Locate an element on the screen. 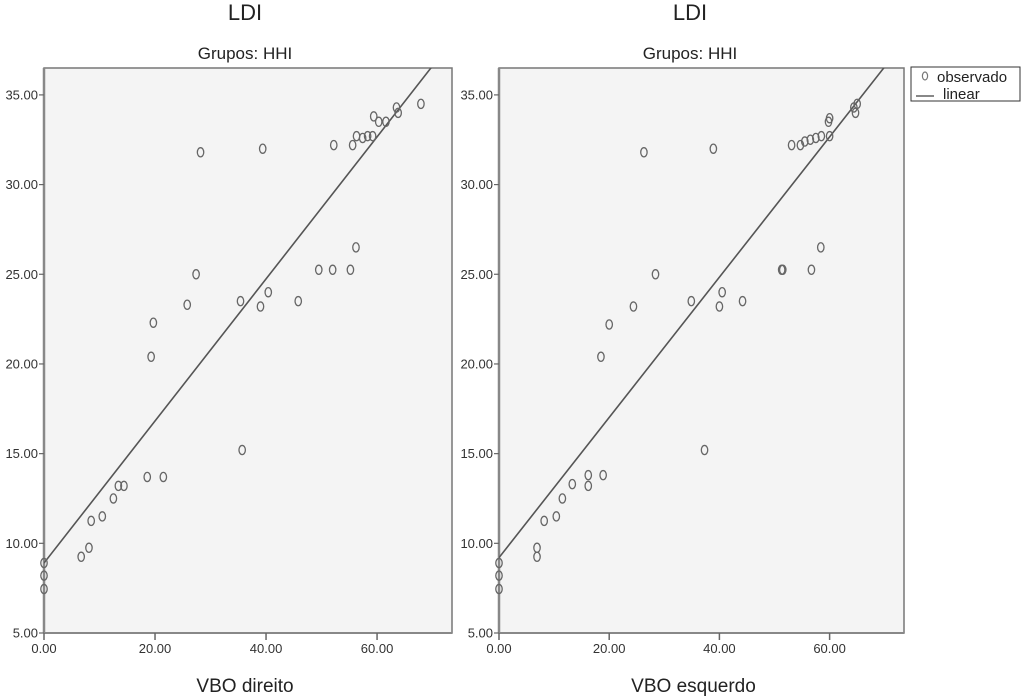  legend-label-observado: observado is located at coordinates (972, 77).